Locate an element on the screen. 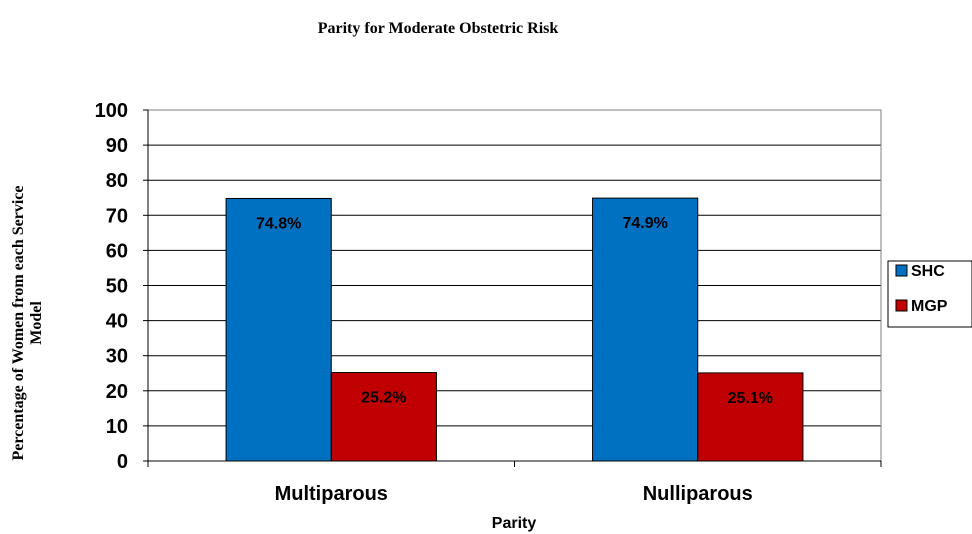 The image size is (972, 534). legend-label-shc: SHC is located at coordinates (928, 271).